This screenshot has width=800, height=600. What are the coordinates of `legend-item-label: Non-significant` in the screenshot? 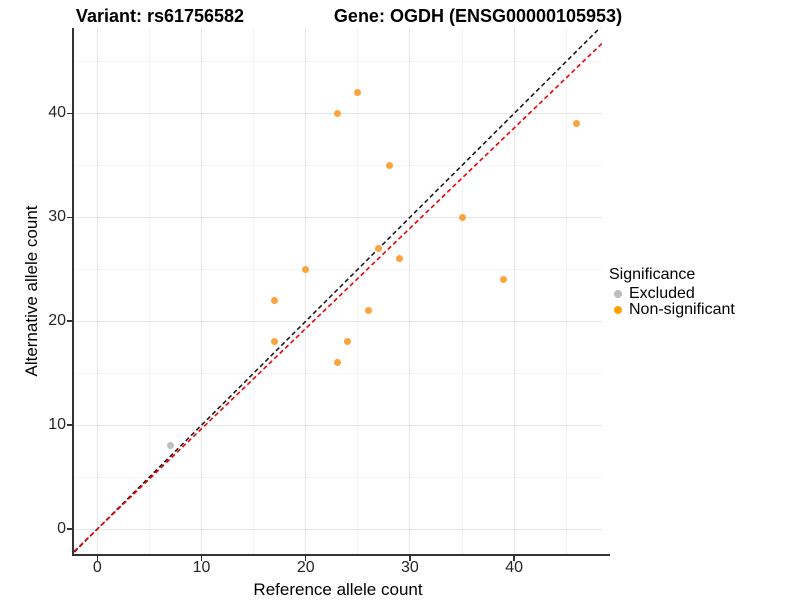 It's located at (682, 309).